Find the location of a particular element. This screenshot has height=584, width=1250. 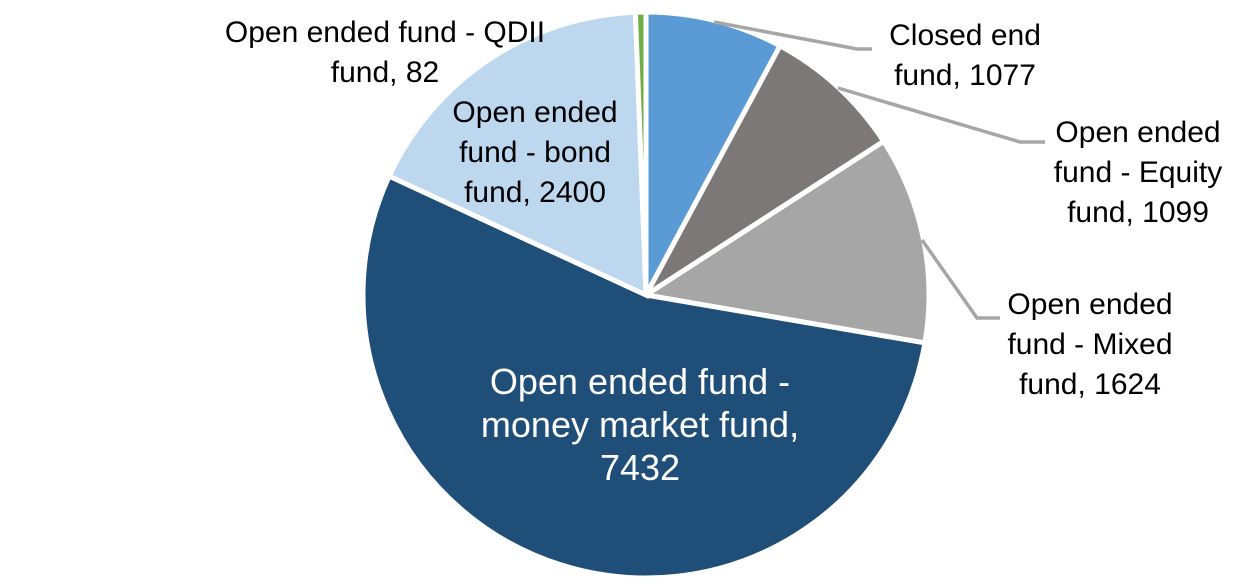

leader-line-closed-end-fund is located at coordinates (792, 35).